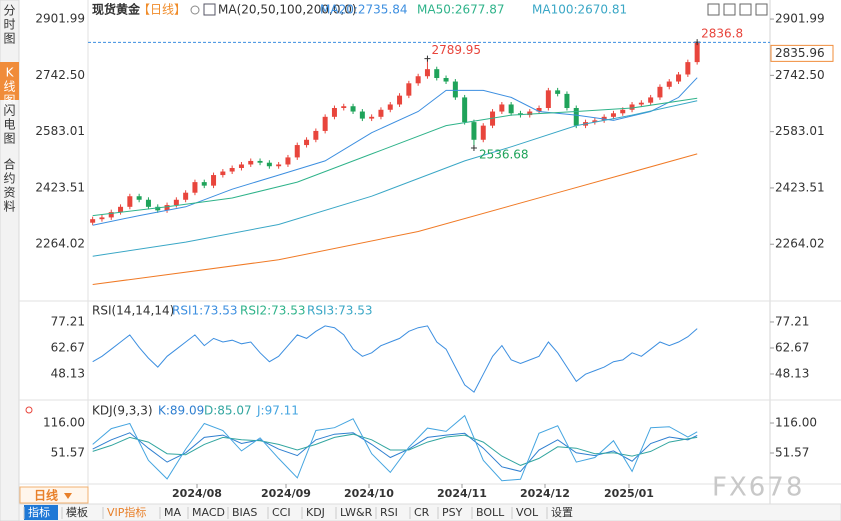 The image size is (841, 521). I want to click on watermark: FX678, so click(758, 488).